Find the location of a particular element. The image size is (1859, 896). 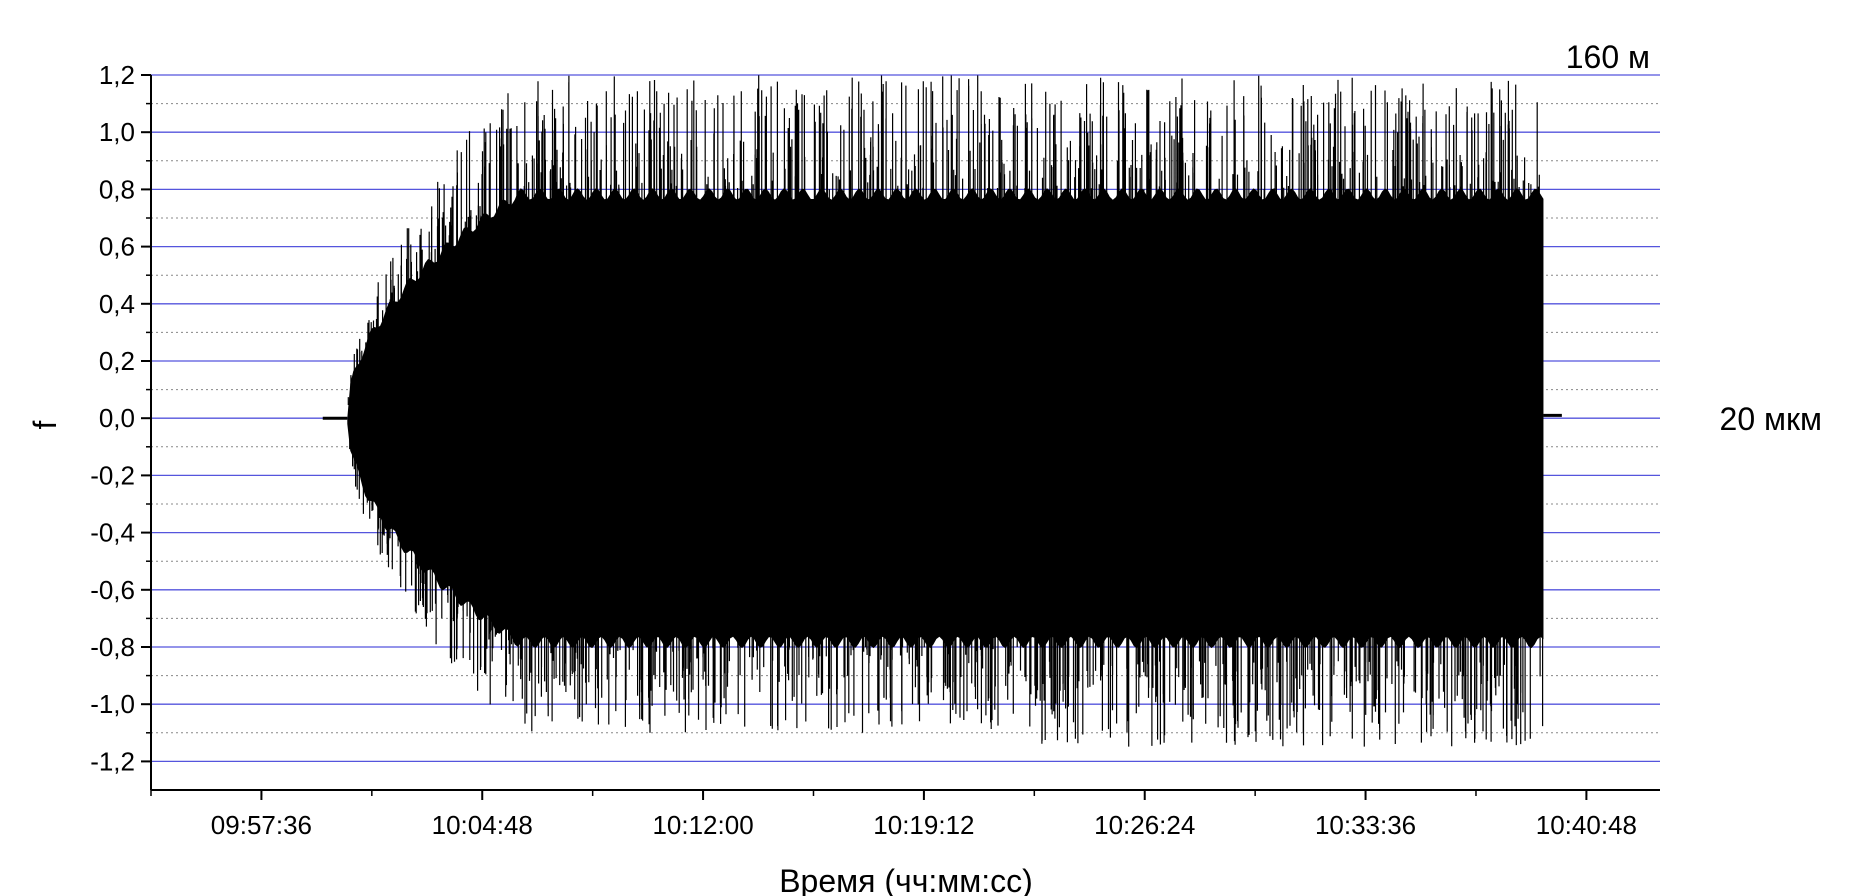

x-axis-title: Время (чч:мм:сс) is located at coordinates (906, 879).